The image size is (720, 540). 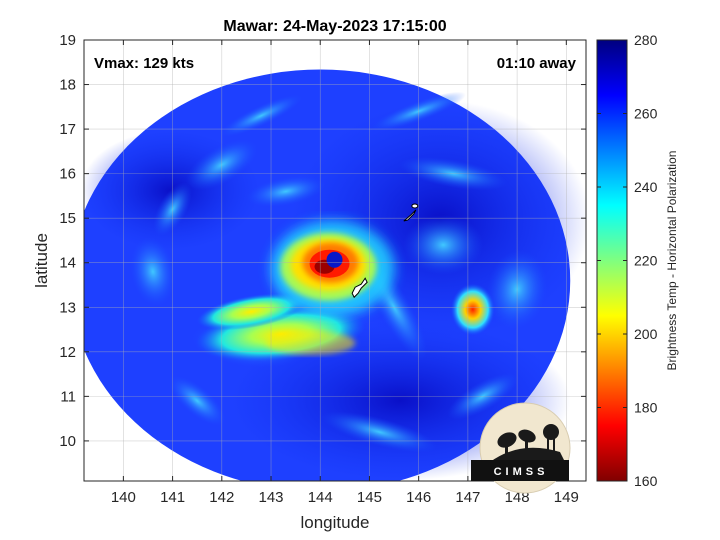 I want to click on colorbar-tick-label-3: 220, so click(x=646, y=261).